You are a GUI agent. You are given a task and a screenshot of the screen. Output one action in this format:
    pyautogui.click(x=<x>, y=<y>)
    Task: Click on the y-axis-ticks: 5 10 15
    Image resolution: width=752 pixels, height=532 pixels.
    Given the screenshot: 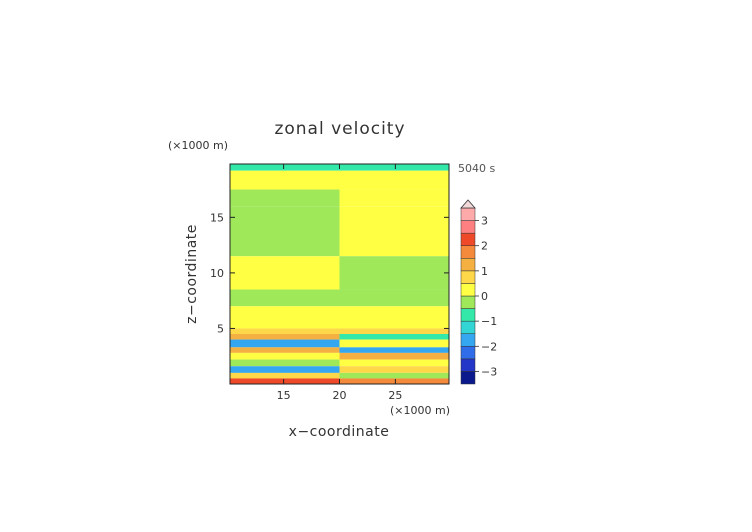 What is the action you would take?
    pyautogui.click(x=329, y=273)
    